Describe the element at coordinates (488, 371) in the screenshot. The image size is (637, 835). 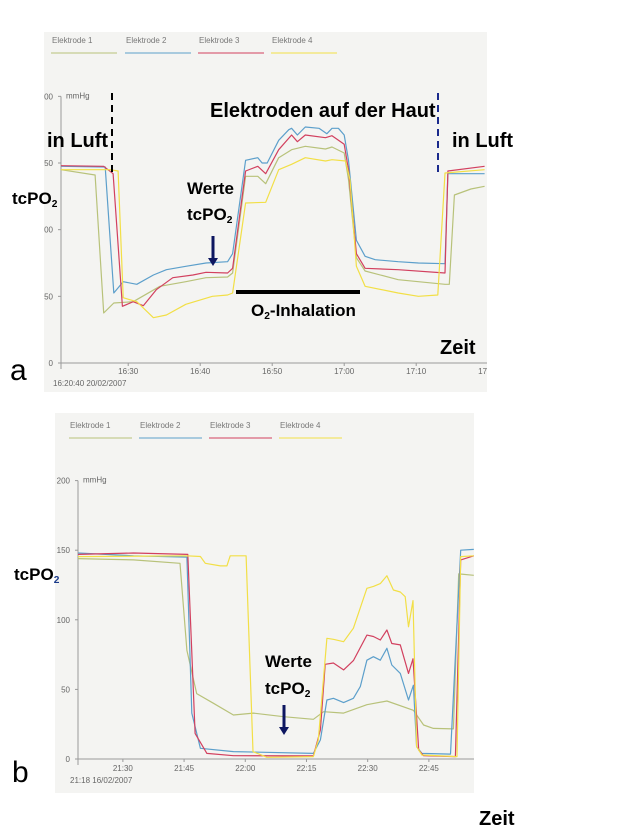
I see `x-tick-label: 17:20` at that location.